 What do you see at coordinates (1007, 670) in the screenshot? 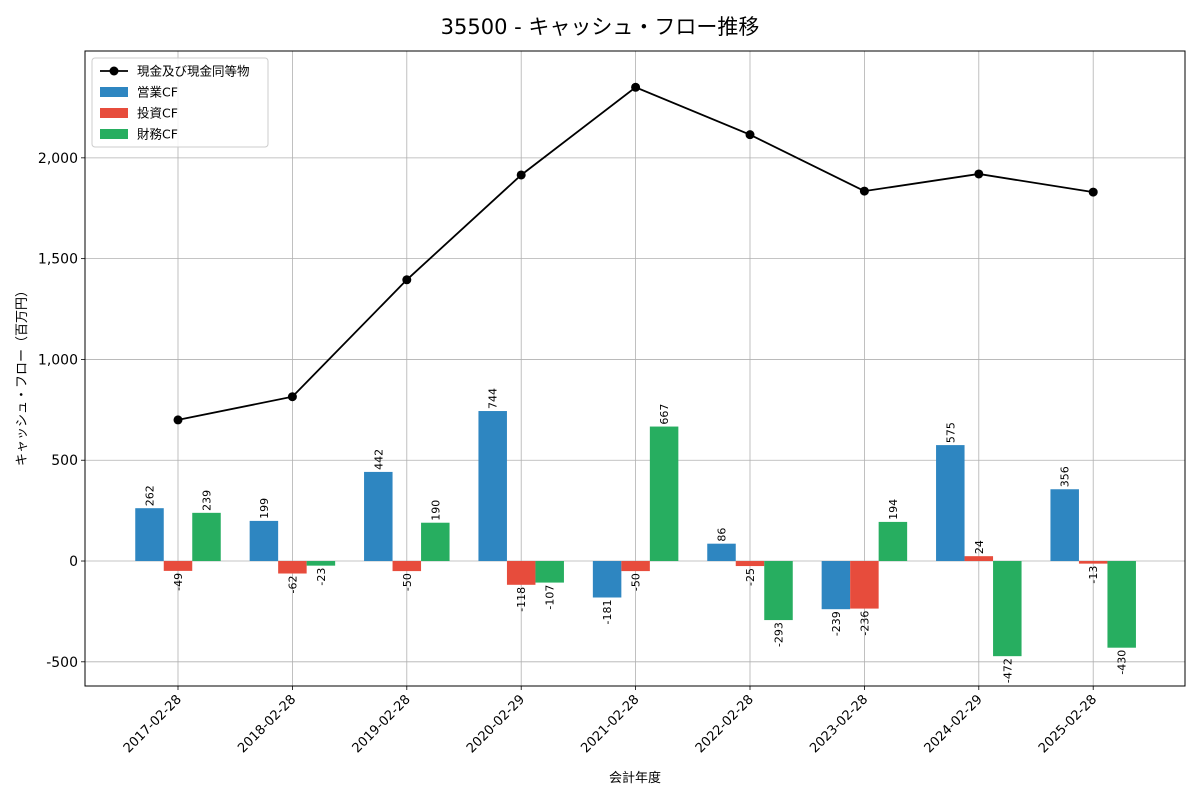
I see `bar-value-label: -472` at bounding box center [1007, 670].